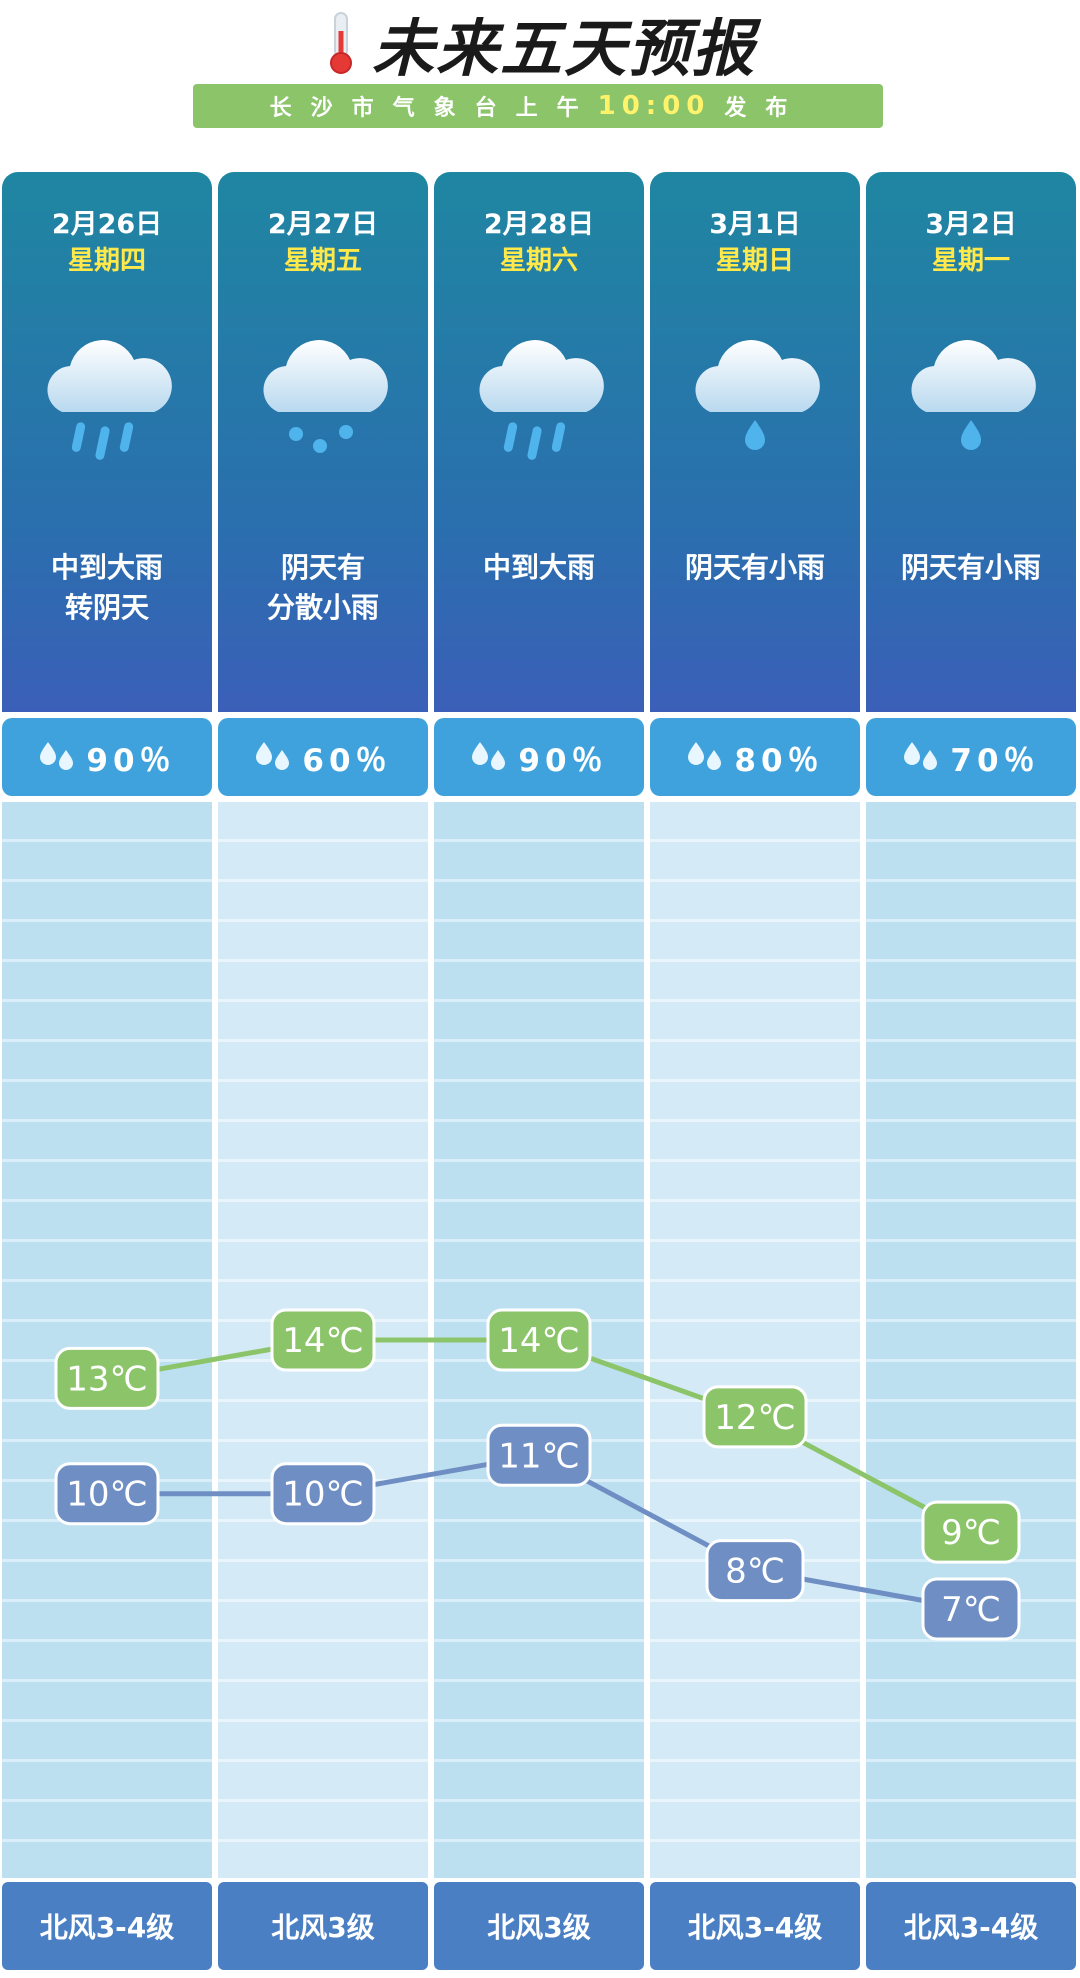 The width and height of the screenshot is (1080, 1978). I want to click on day-date: 2月27日, so click(323, 224).